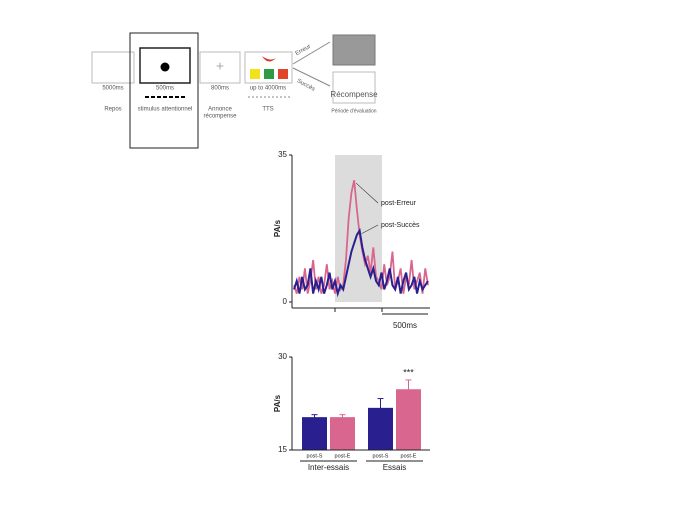 The width and height of the screenshot is (689, 517). I want to click on phase: stimulus attentionnel, so click(165, 110).